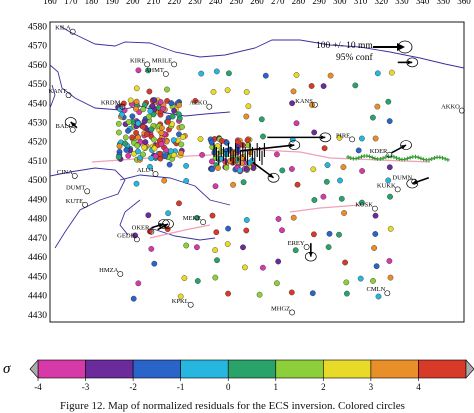 Image resolution: width=474 pixels, height=413 pixels. I want to click on x-tick-label: 160, so click(50, 3).